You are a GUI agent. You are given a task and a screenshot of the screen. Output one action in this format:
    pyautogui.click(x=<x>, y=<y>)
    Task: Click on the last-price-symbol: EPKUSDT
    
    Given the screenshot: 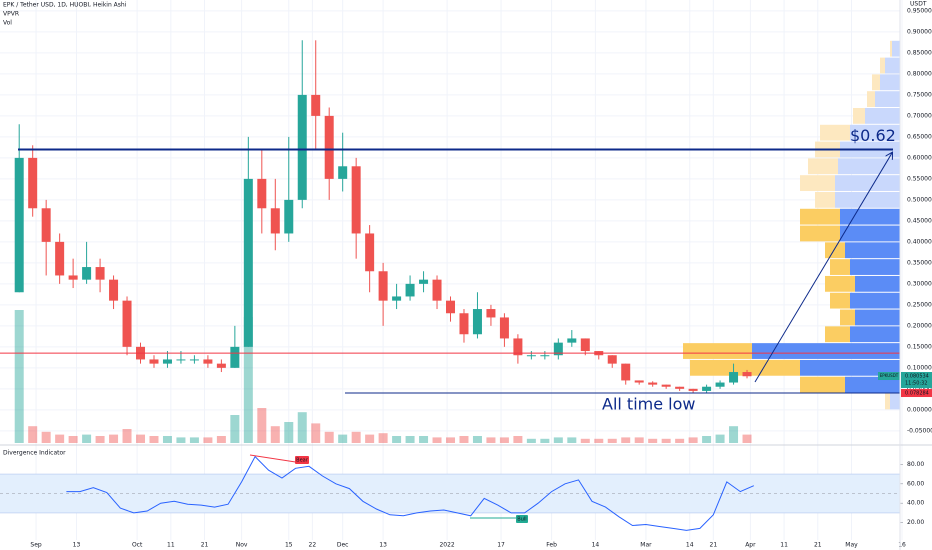 What is the action you would take?
    pyautogui.click(x=889, y=375)
    